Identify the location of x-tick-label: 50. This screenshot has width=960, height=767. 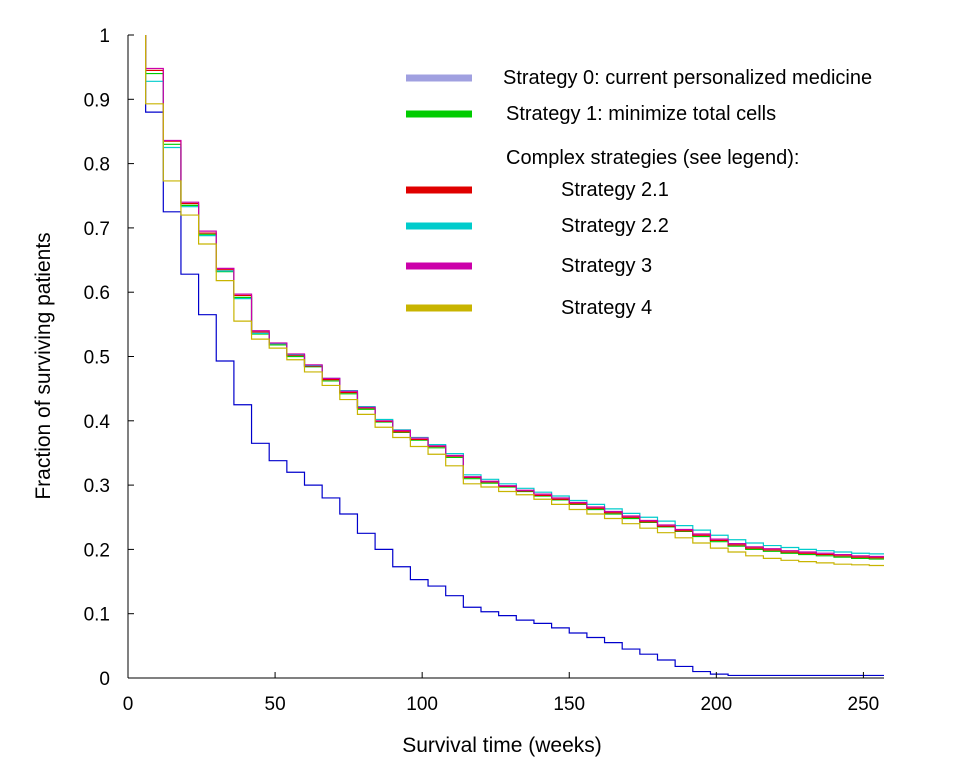
(275, 704).